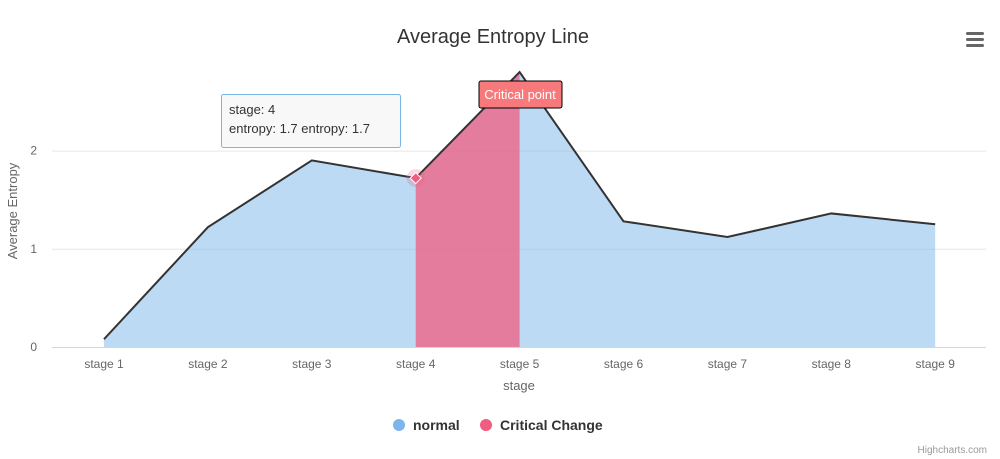 This screenshot has width=1000, height=459. What do you see at coordinates (104, 364) in the screenshot?
I see `x-tick-label: stage 1` at bounding box center [104, 364].